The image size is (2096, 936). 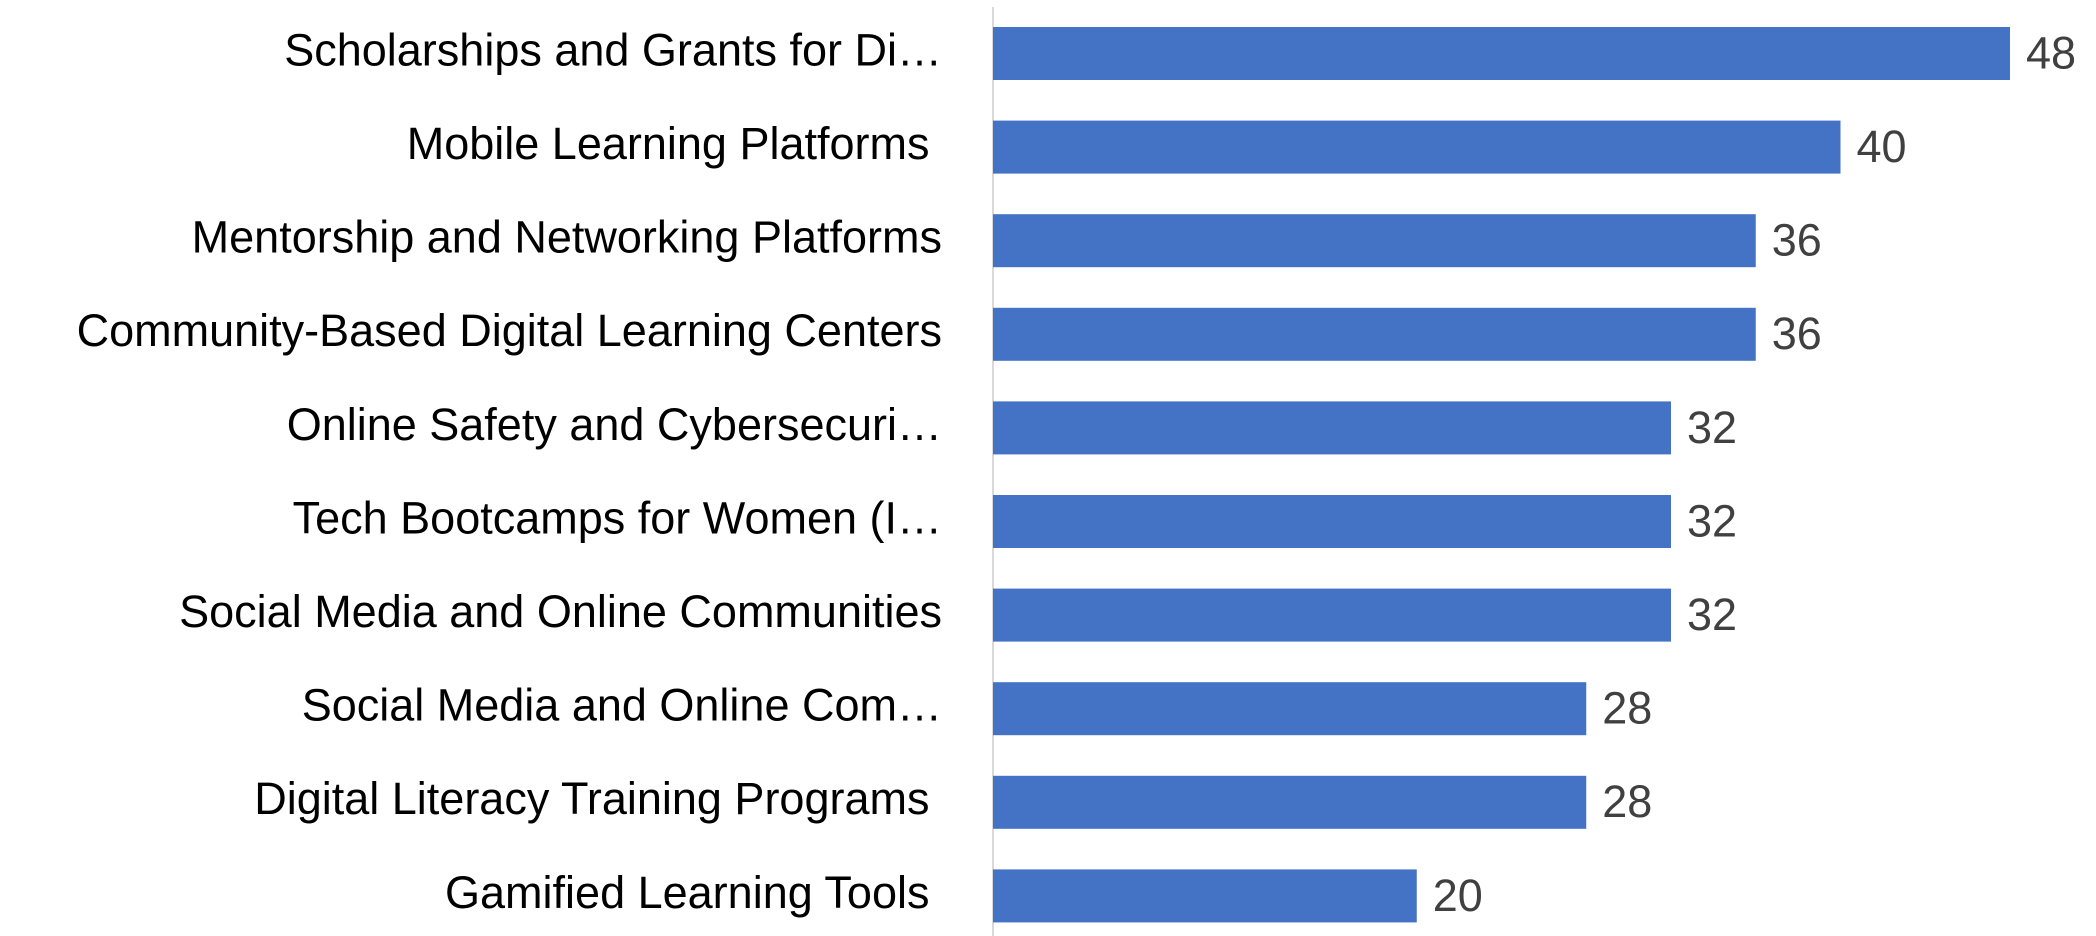 What do you see at coordinates (509, 330) in the screenshot?
I see `category-label: Community-Based Digital Learning Centers` at bounding box center [509, 330].